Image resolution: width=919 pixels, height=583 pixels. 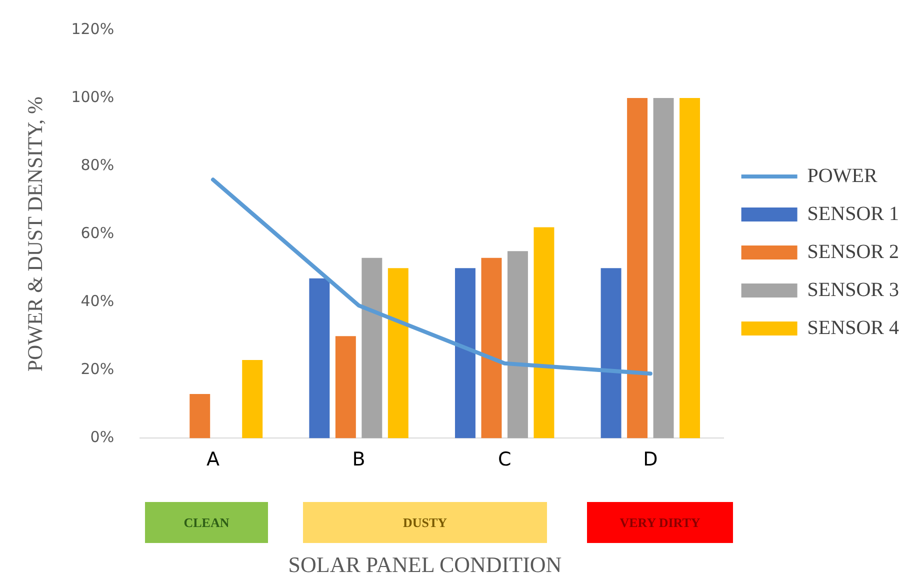 I want to click on x-tick-label: D, so click(x=650, y=459).